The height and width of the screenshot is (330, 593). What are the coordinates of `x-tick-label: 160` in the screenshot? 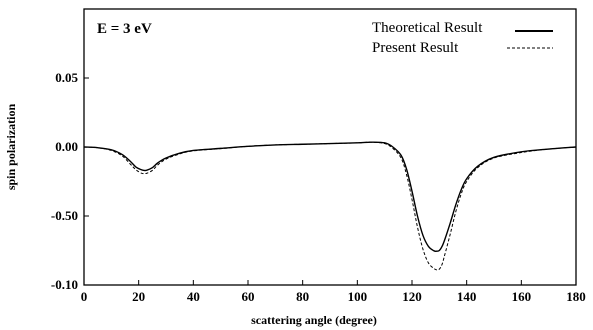 It's located at (522, 296).